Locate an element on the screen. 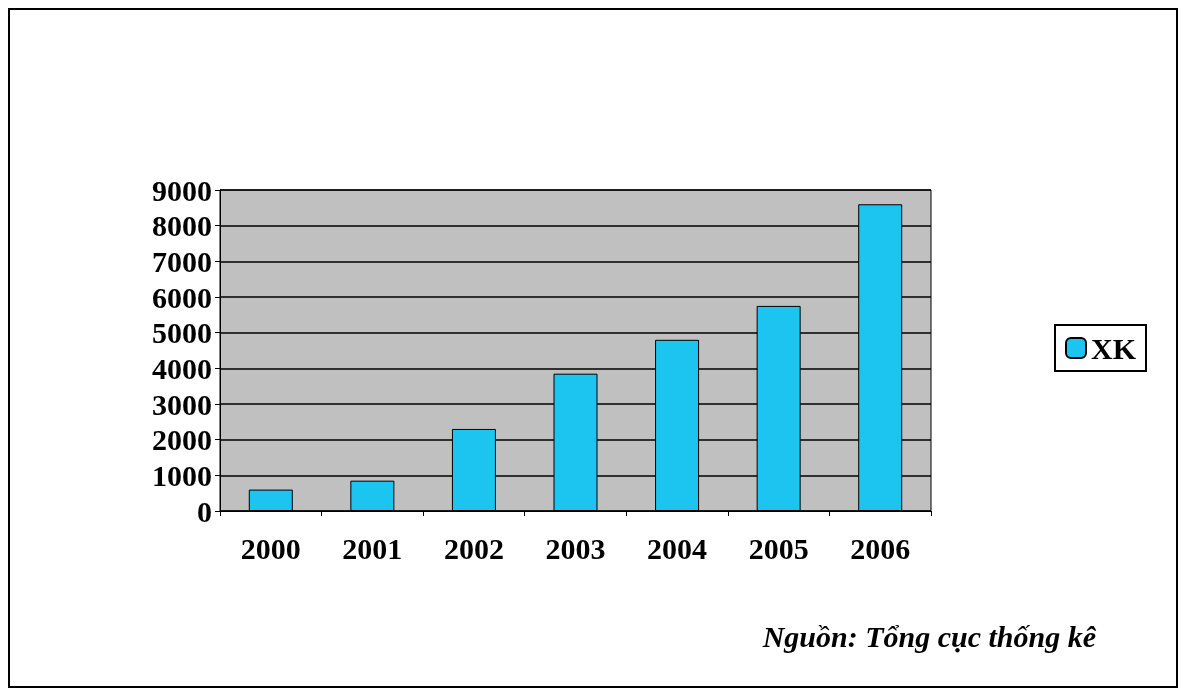 The height and width of the screenshot is (697, 1188). y-tick-label: 2000 is located at coordinates (182, 440).